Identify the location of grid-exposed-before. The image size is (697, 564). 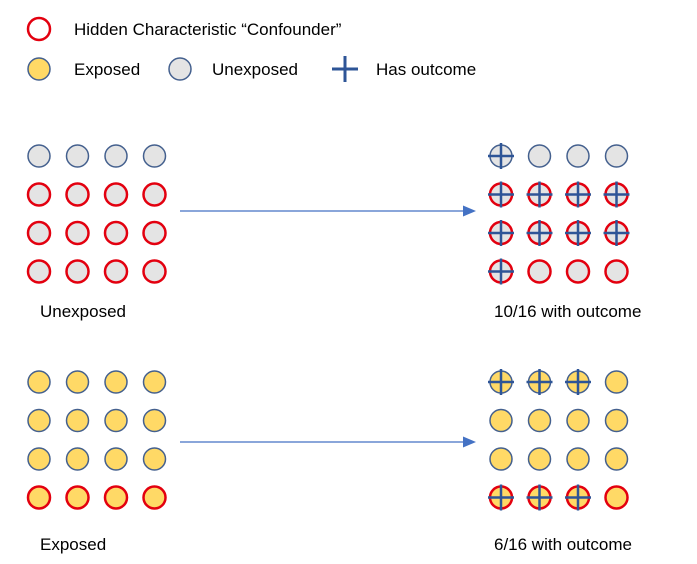
(96, 440).